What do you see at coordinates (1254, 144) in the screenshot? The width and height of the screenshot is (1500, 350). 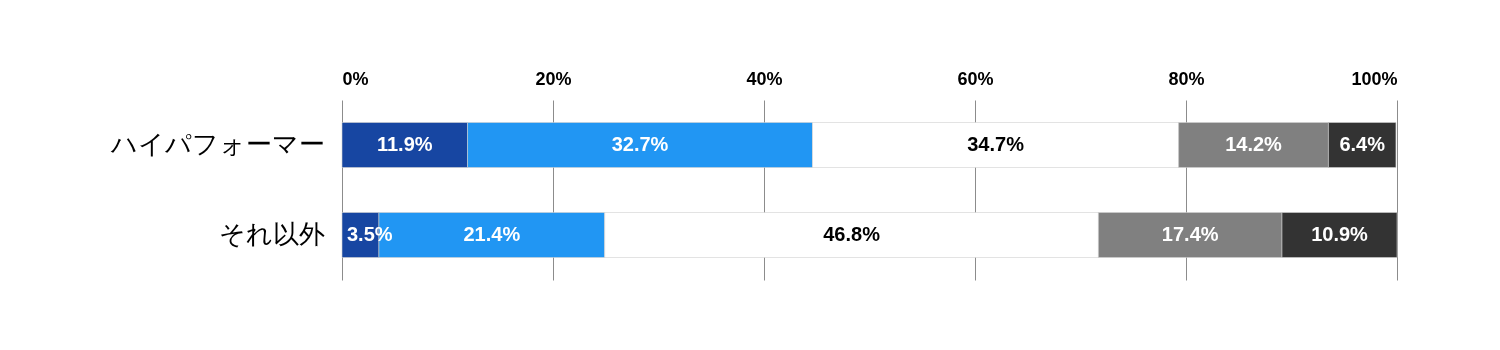 I see `data-label: 14.2%` at bounding box center [1254, 144].